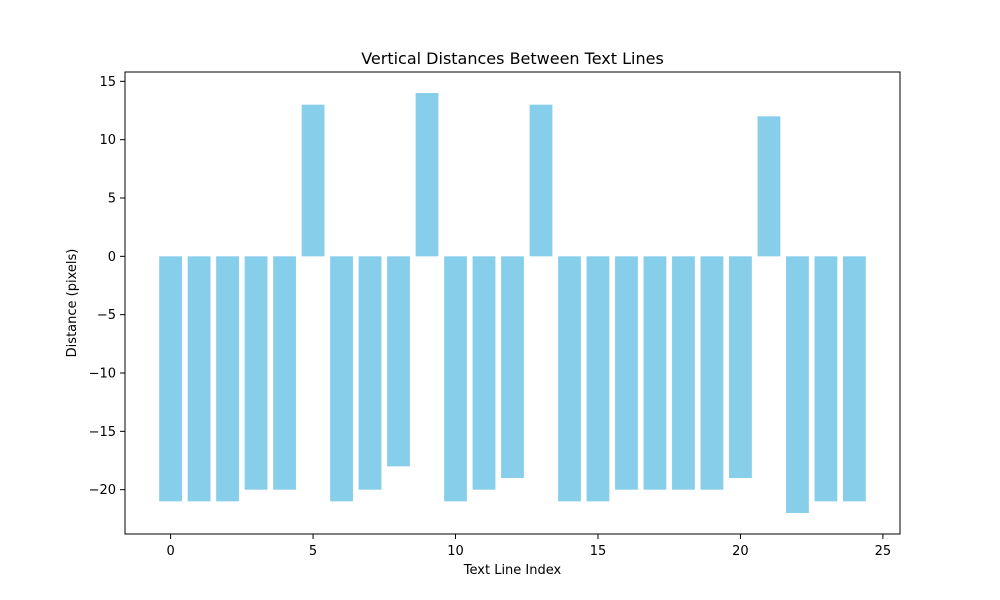  I want to click on x-tick-label: 15, so click(598, 551).